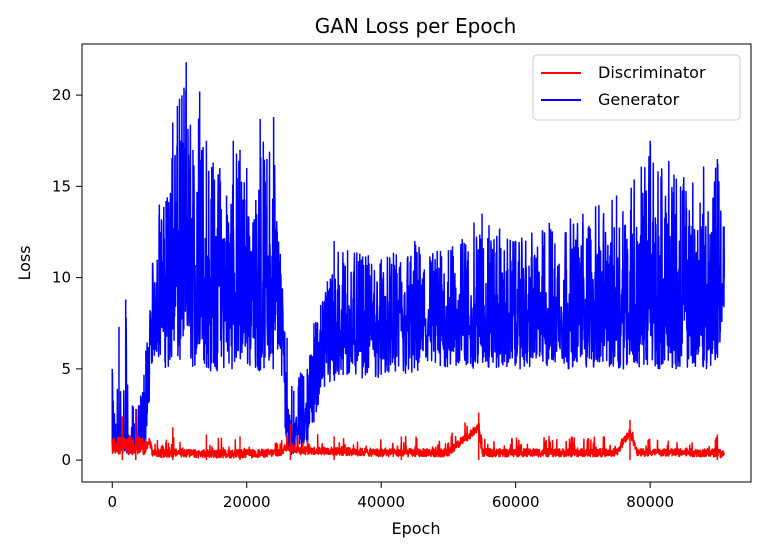 The height and width of the screenshot is (554, 765). Describe the element at coordinates (416, 528) in the screenshot. I see `x-axis-label: Epoch` at that location.